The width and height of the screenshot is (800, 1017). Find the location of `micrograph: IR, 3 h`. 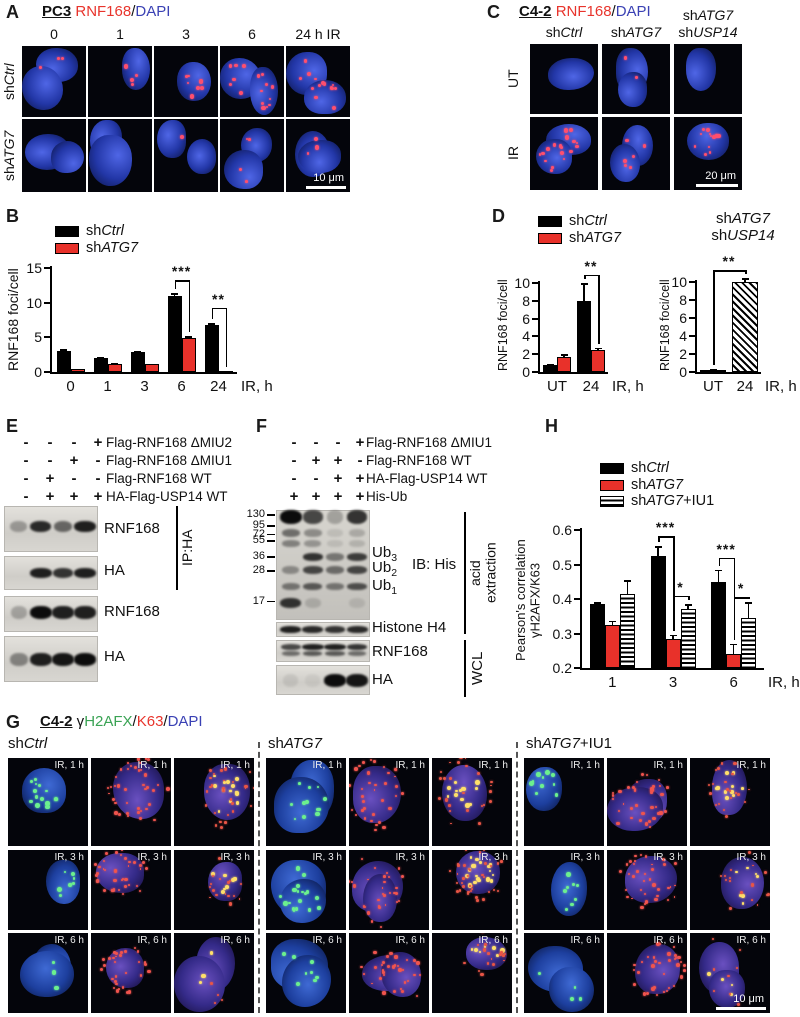

micrograph: IR, 3 h is located at coordinates (306, 890).